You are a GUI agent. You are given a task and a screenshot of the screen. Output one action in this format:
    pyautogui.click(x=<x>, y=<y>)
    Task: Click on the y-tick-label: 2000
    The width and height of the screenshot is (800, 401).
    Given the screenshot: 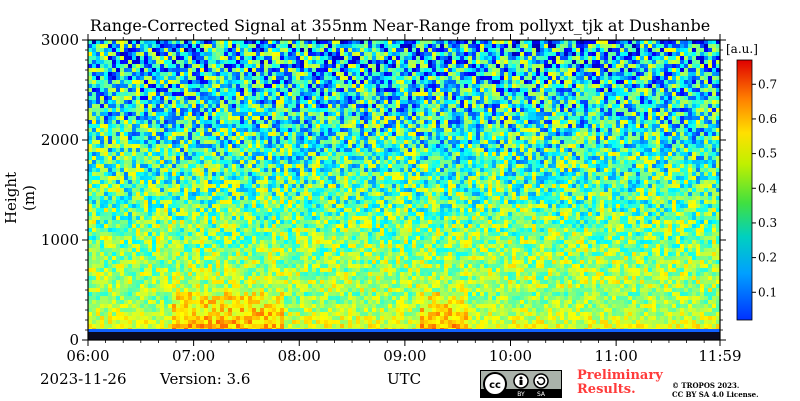 What is the action you would take?
    pyautogui.click(x=60, y=140)
    